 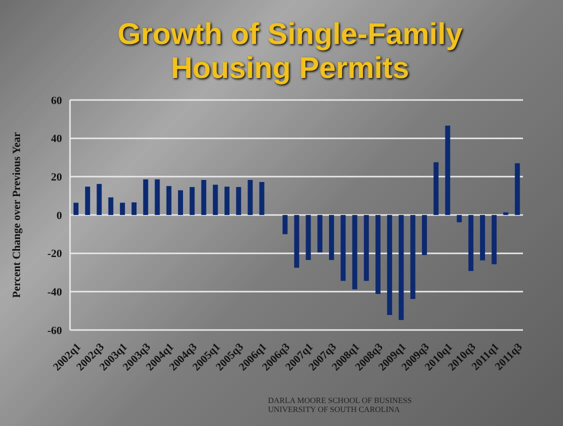 What do you see at coordinates (59, 216) in the screenshot?
I see `y-tick-label: 0` at bounding box center [59, 216].